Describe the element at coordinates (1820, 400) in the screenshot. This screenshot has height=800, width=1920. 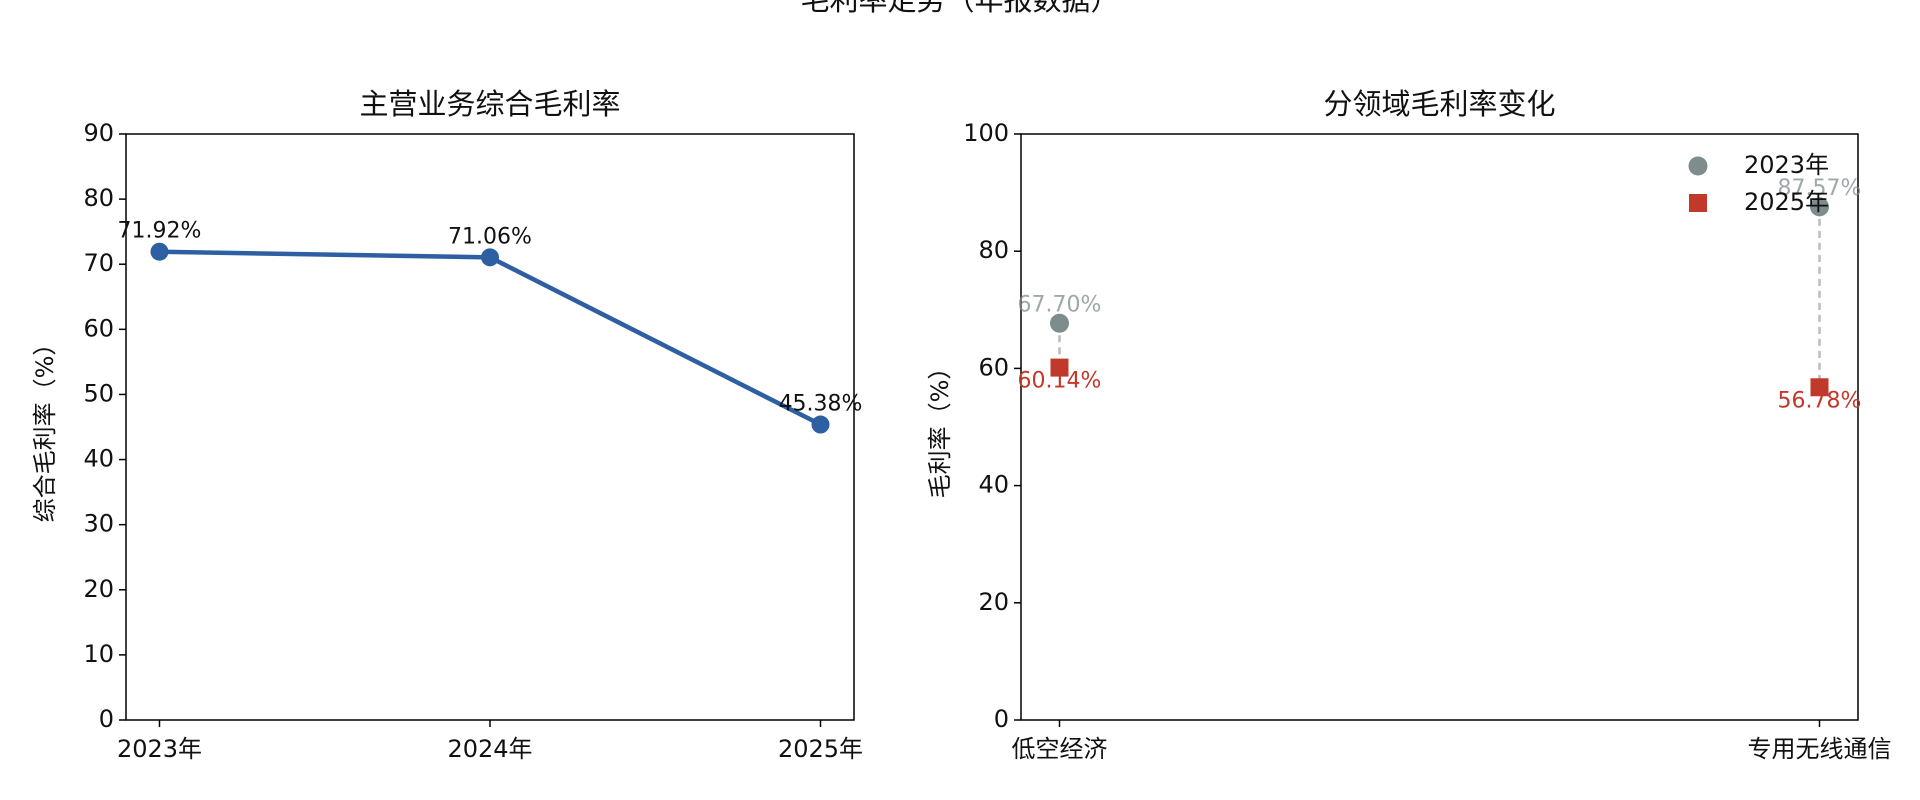
I see `value-label: 56.78%` at that location.